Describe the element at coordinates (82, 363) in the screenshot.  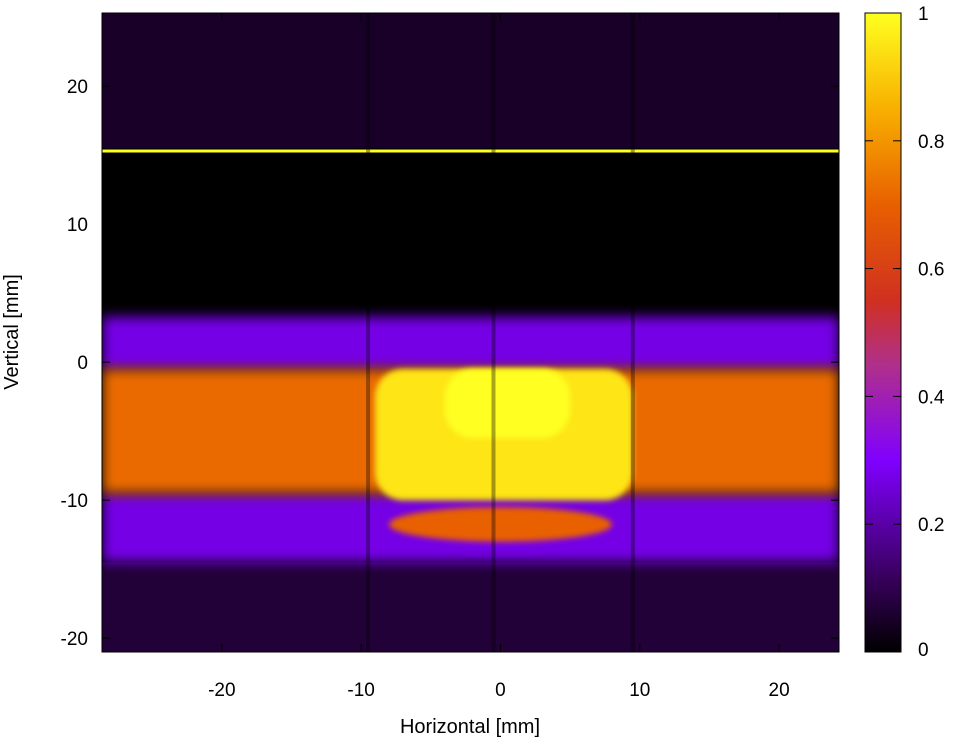
I see `y-tick-label: 0` at that location.